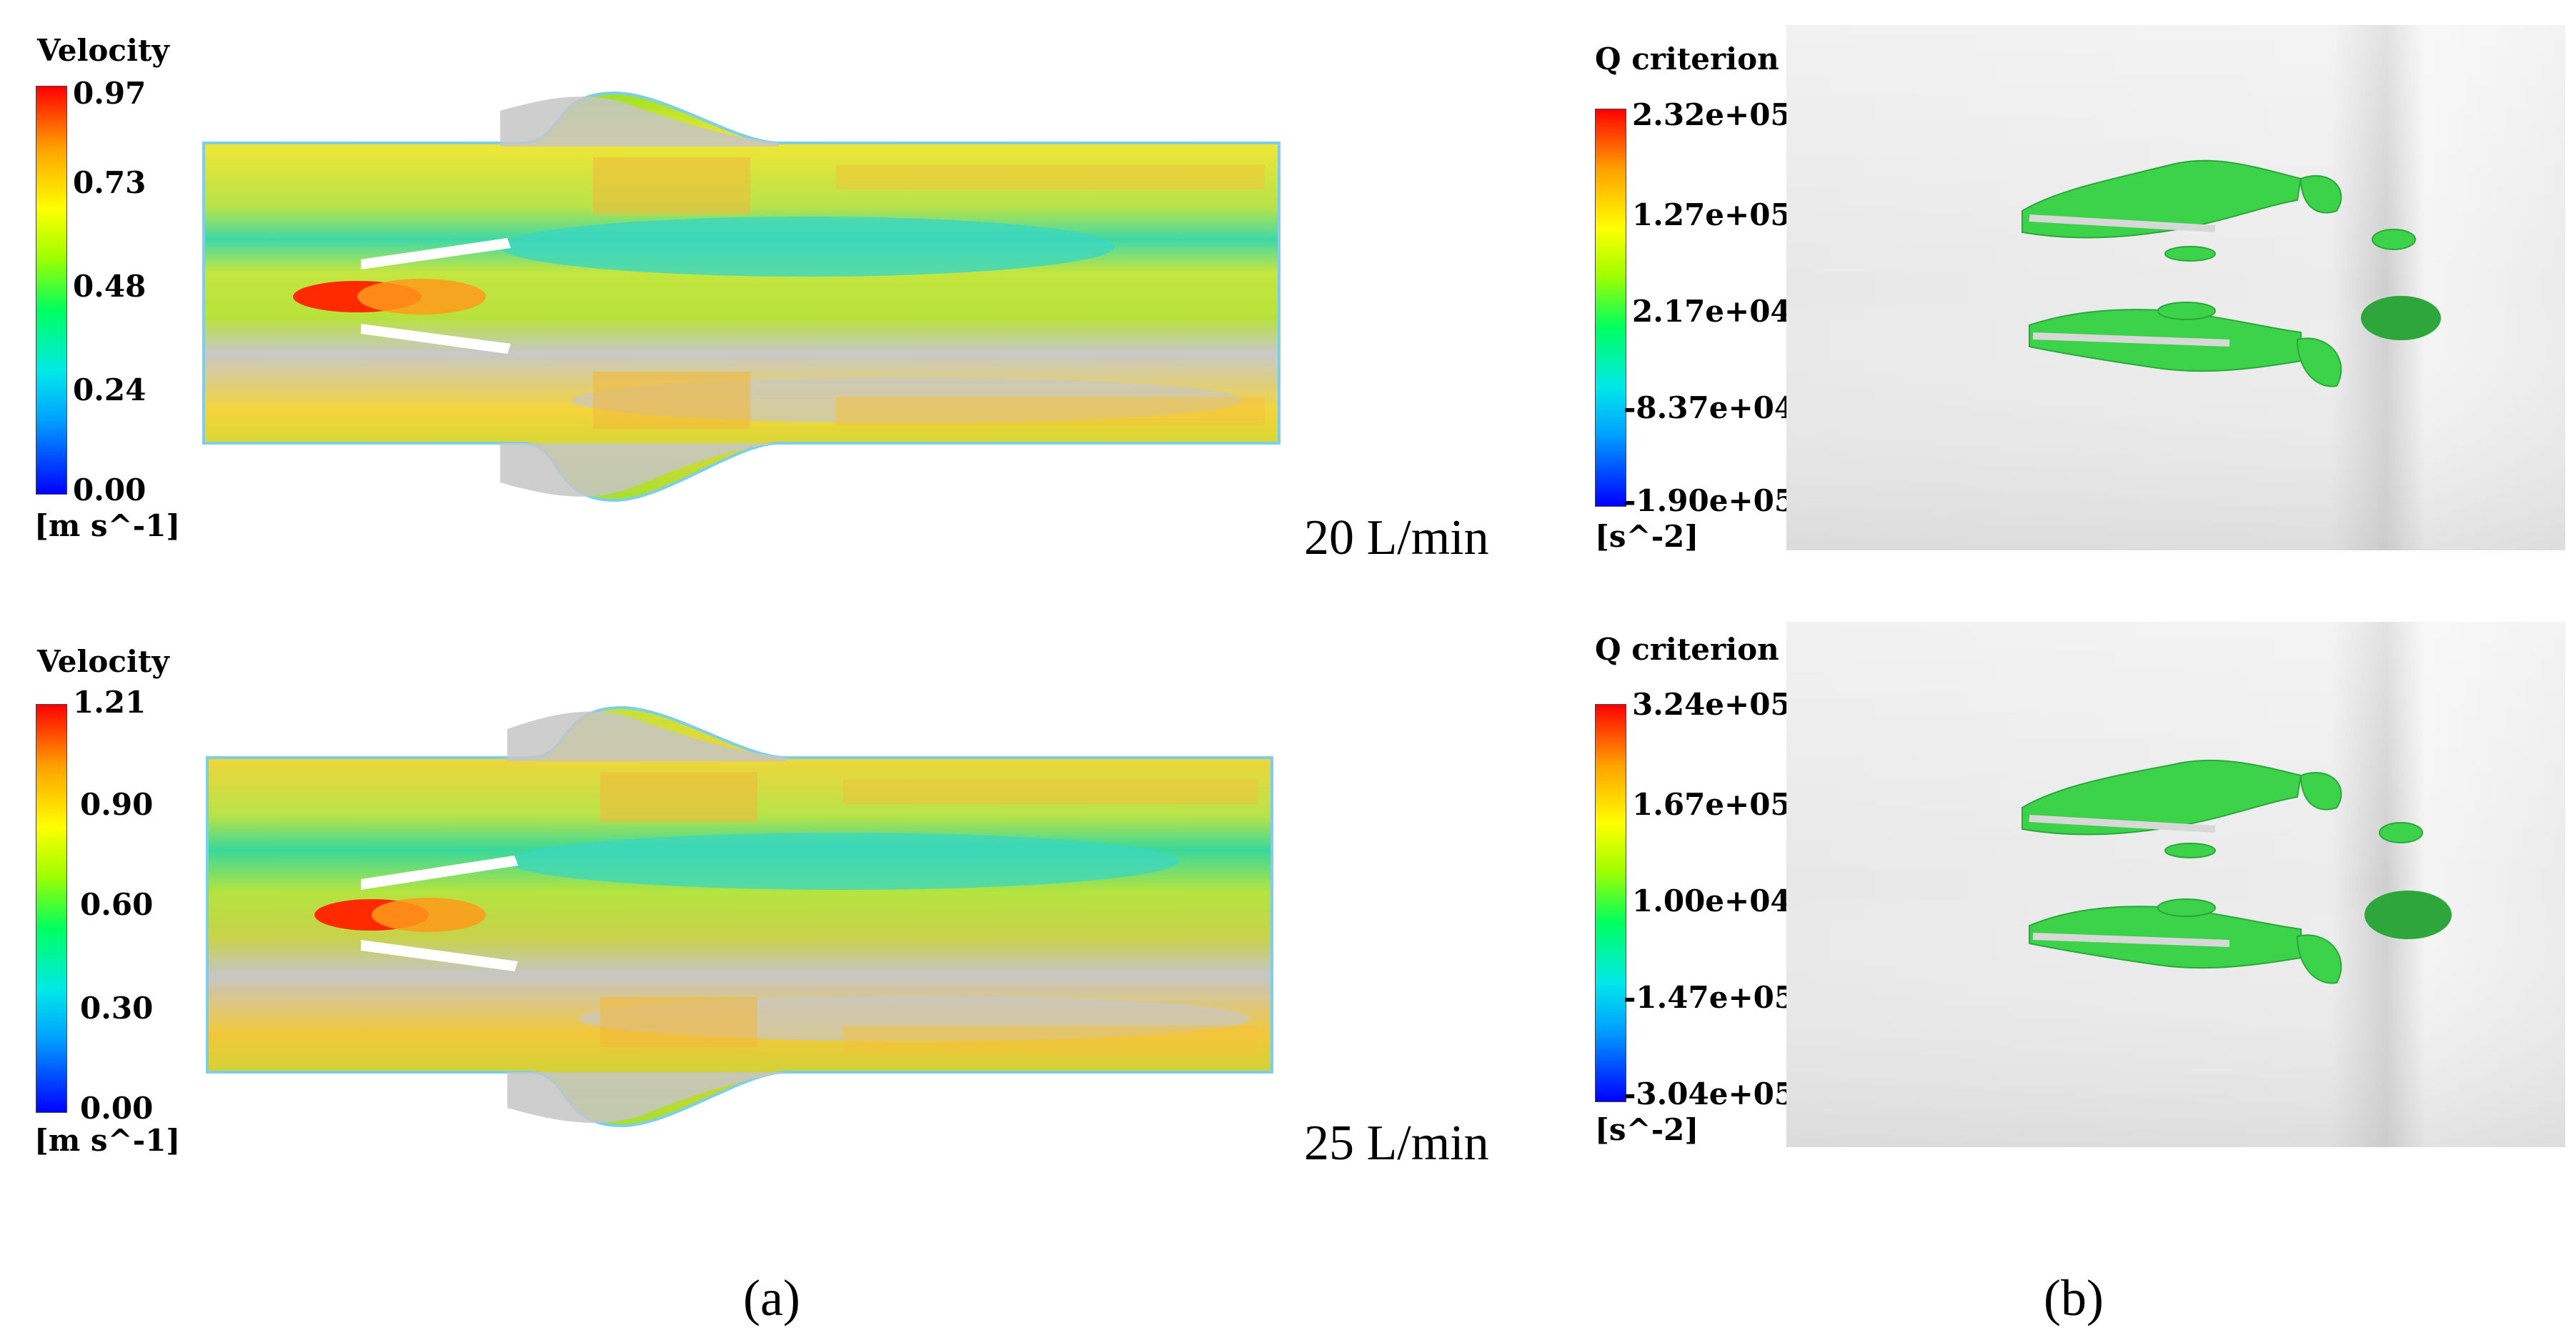 This screenshot has width=2576, height=1338. What do you see at coordinates (1687, 649) in the screenshot?
I see `q-criterion-colorbar-title-bottom: Q criterion` at bounding box center [1687, 649].